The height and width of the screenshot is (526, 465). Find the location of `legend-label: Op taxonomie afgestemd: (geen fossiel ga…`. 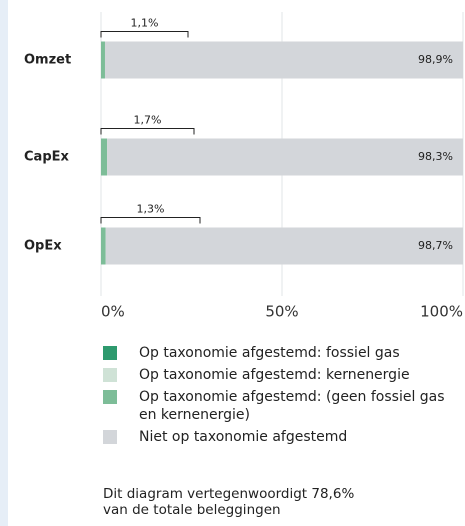

legend-label: Op taxonomie afgestemd: (geen fossiel ga… is located at coordinates (292, 406).